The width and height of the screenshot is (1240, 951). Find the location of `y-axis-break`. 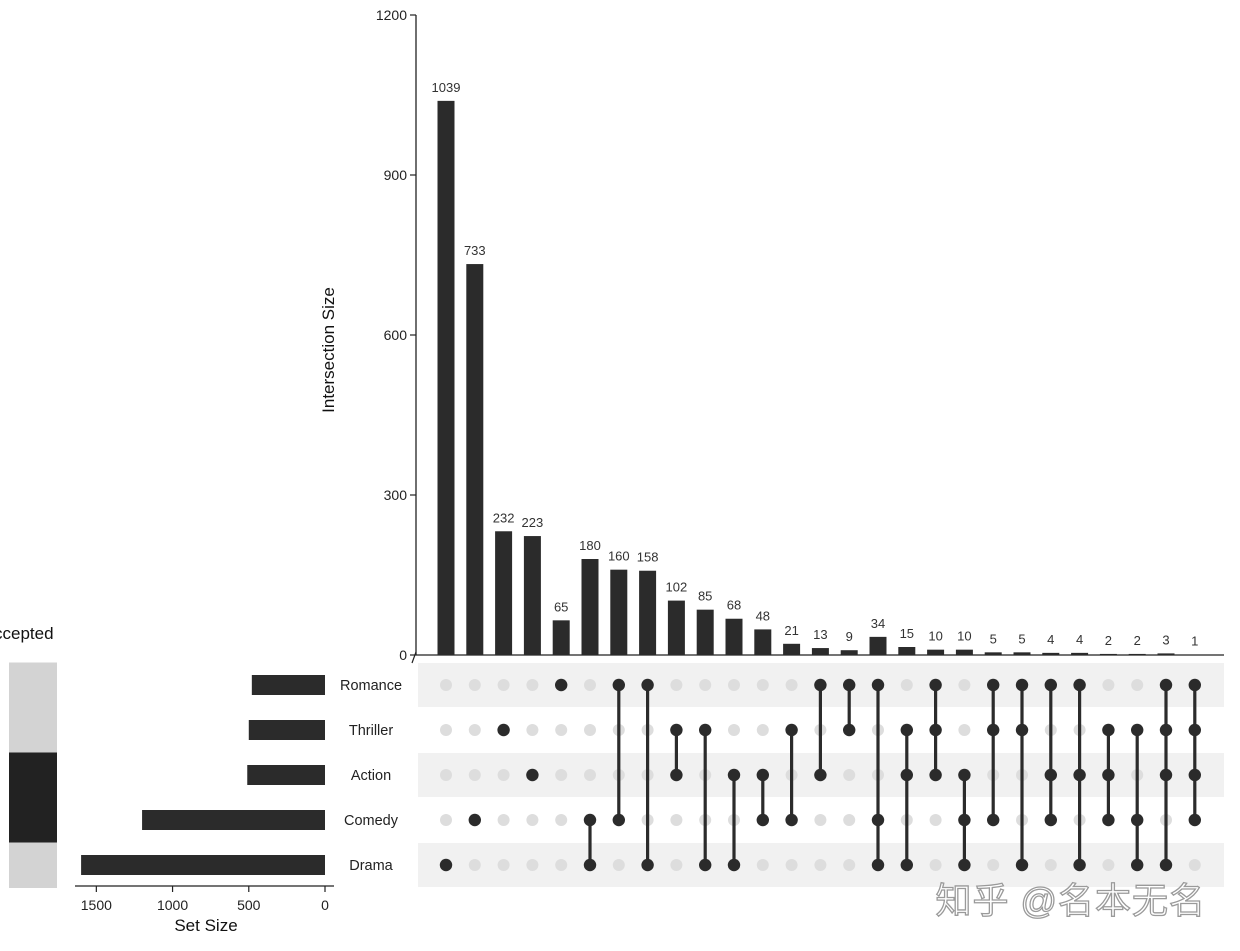

y-axis-break is located at coordinates (414, 657).